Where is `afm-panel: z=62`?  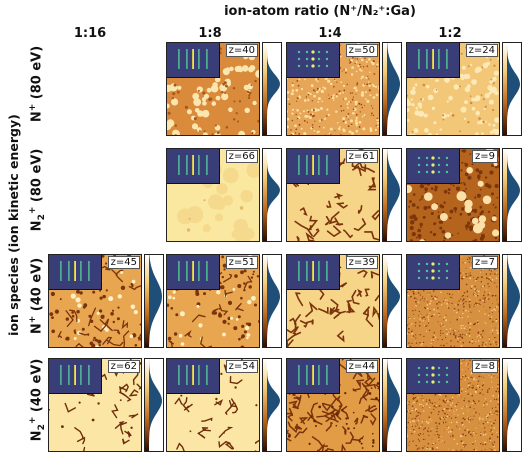
afm-panel: z=62 is located at coordinates (95, 405).